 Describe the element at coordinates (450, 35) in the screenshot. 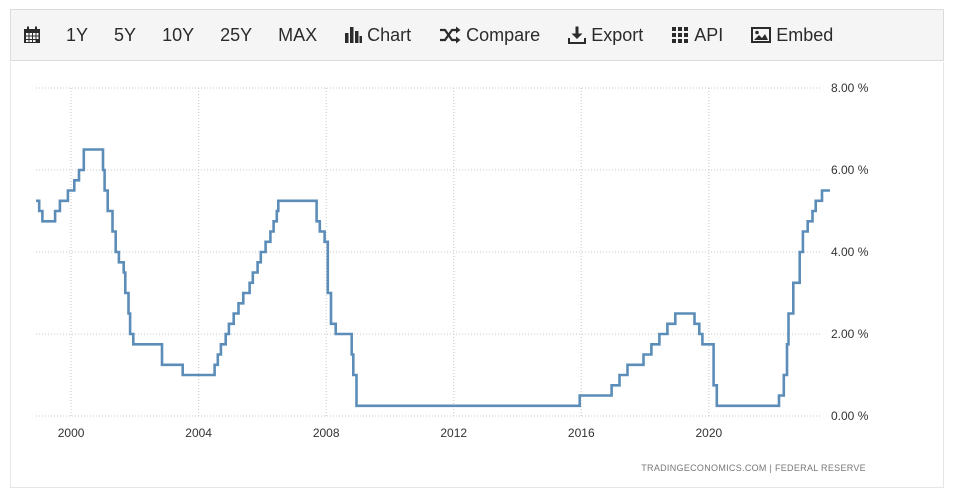

I see `shuffle-icon` at that location.